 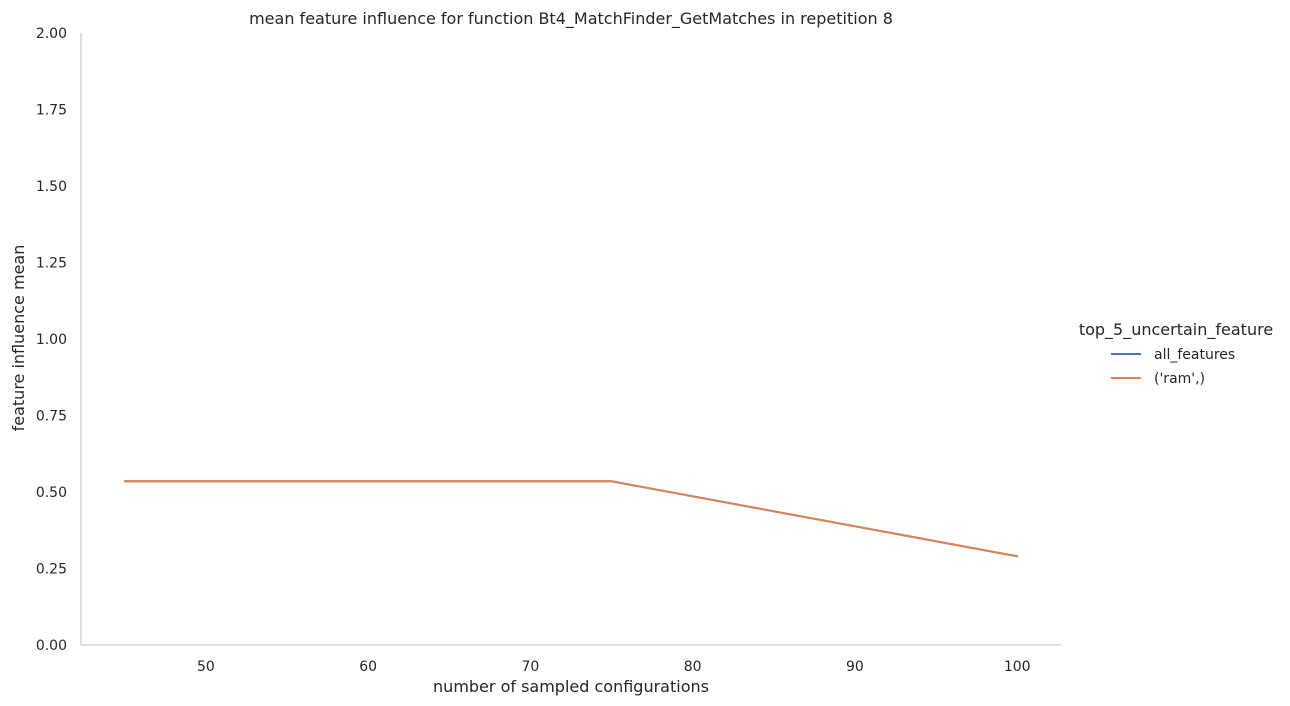 What do you see at coordinates (51, 646) in the screenshot?
I see `y-tick-label: 0.00` at bounding box center [51, 646].